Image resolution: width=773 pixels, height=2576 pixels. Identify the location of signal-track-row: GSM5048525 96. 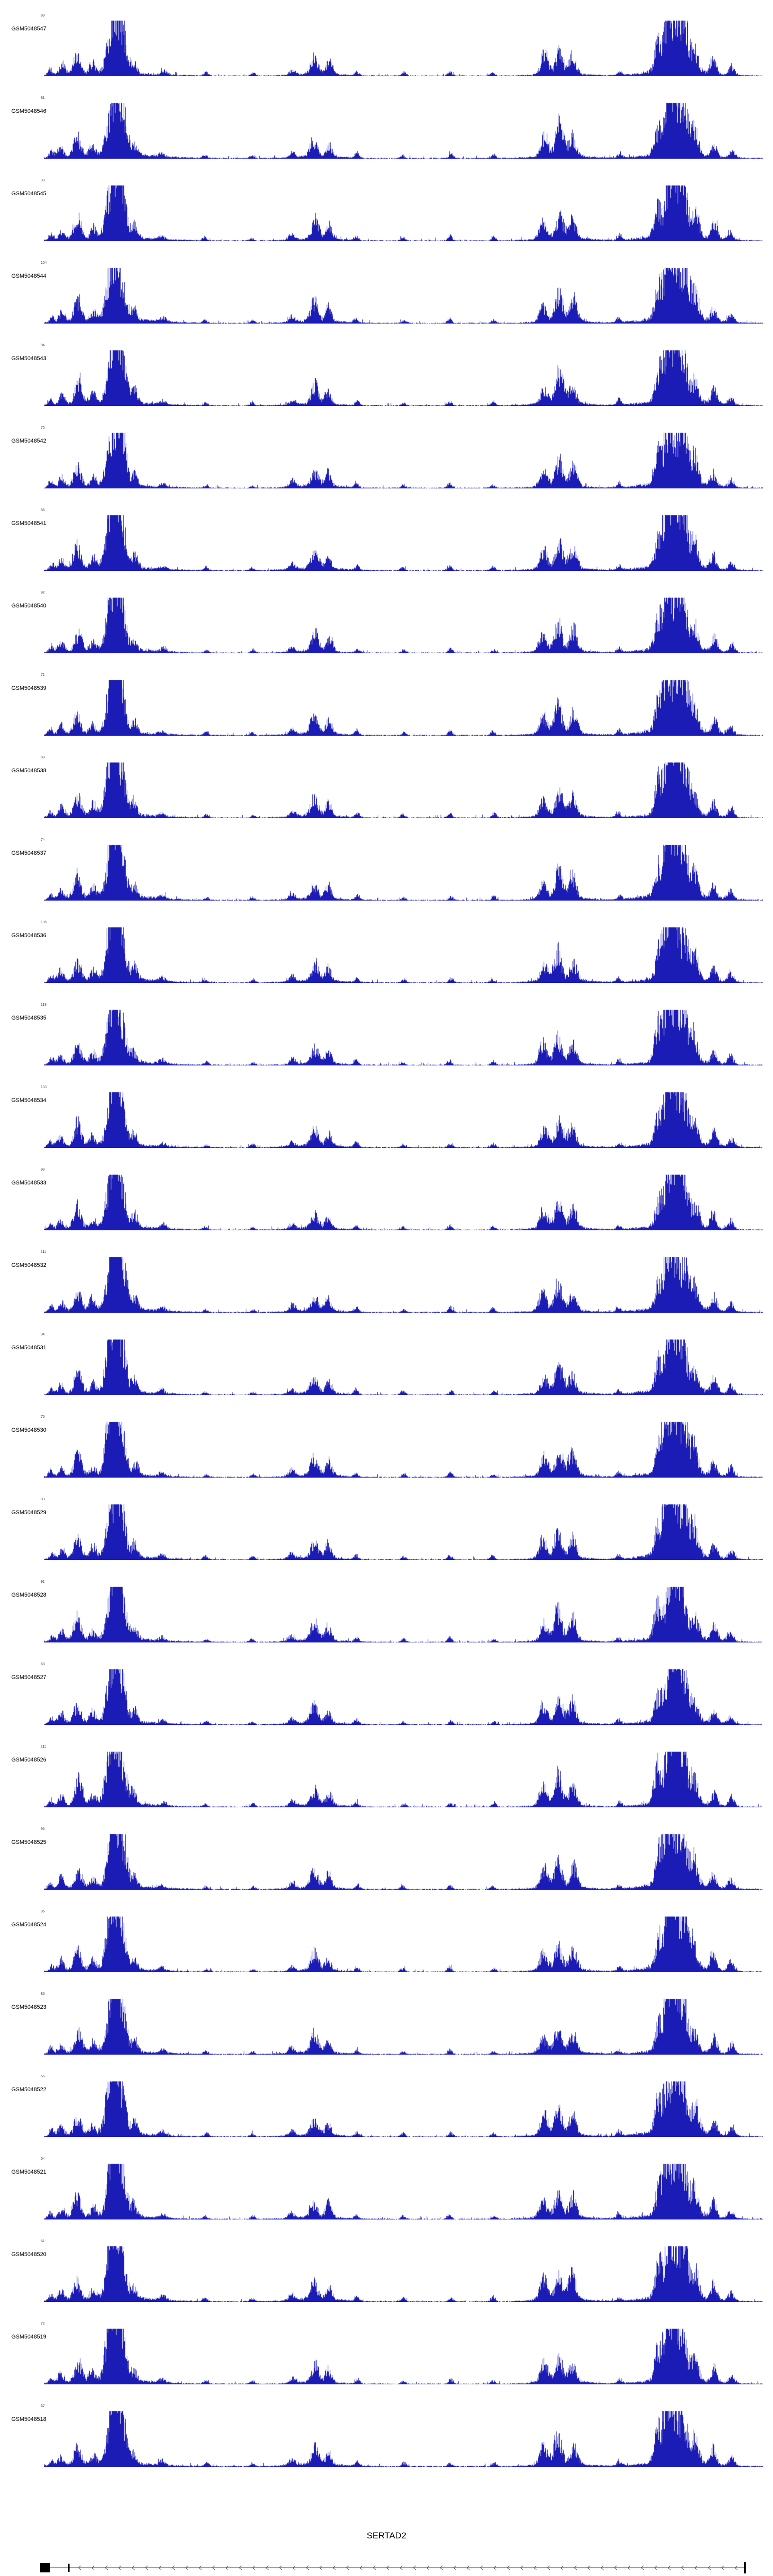
(386, 1868).